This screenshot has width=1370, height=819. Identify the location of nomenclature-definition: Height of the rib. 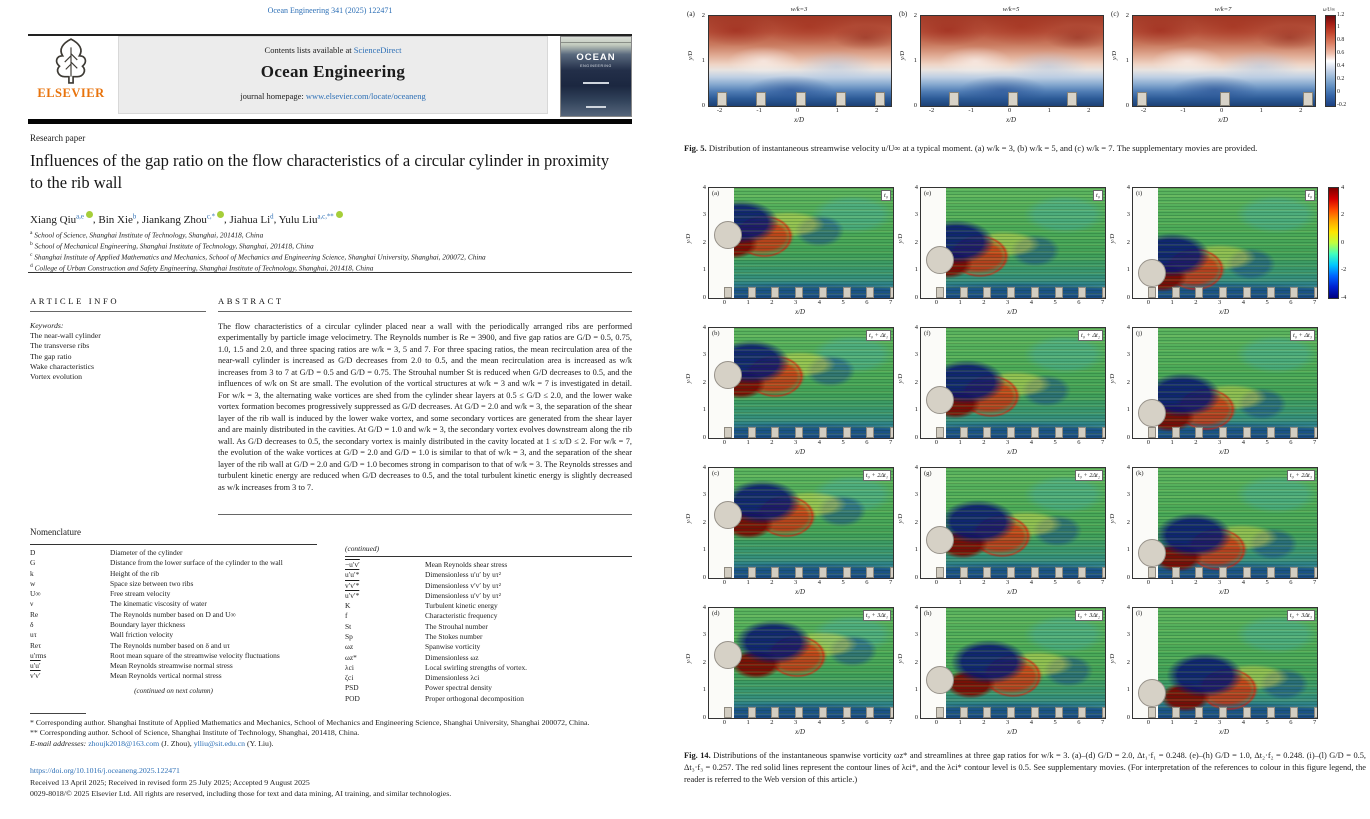
(135, 573).